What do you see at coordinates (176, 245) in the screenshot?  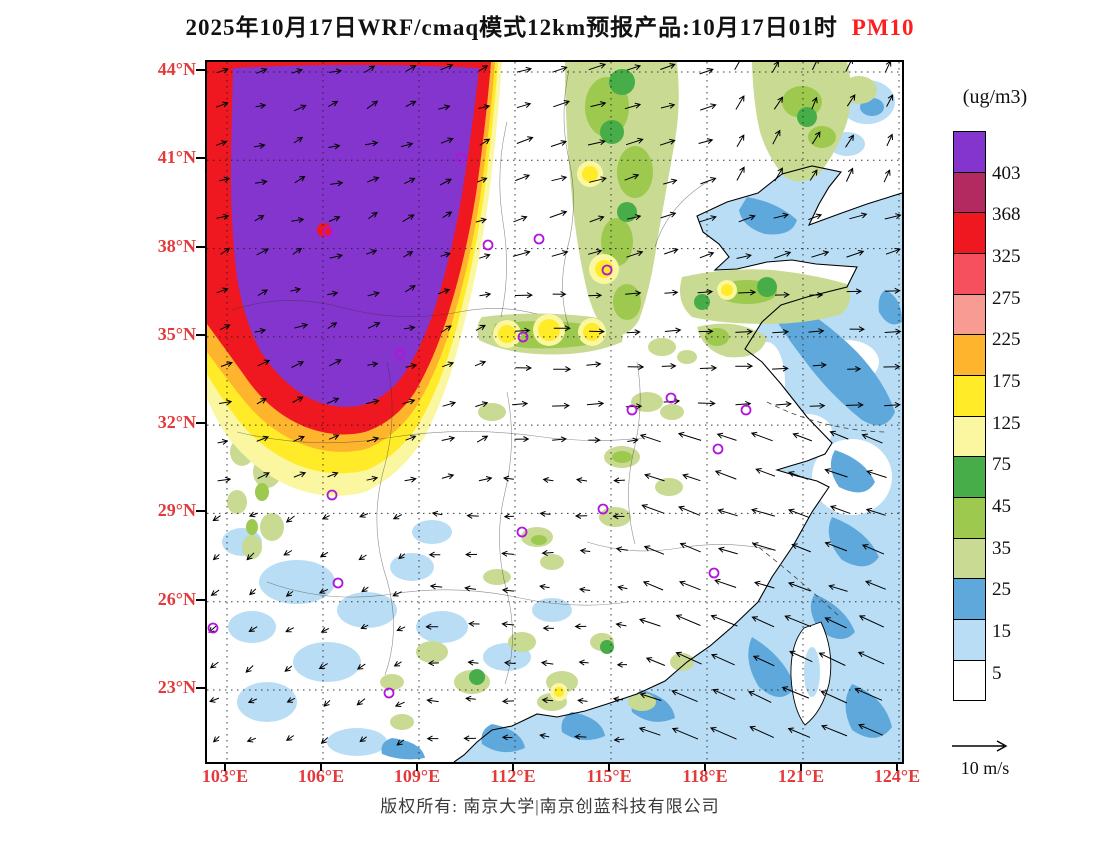 I see `lat-label: 38°N` at bounding box center [176, 245].